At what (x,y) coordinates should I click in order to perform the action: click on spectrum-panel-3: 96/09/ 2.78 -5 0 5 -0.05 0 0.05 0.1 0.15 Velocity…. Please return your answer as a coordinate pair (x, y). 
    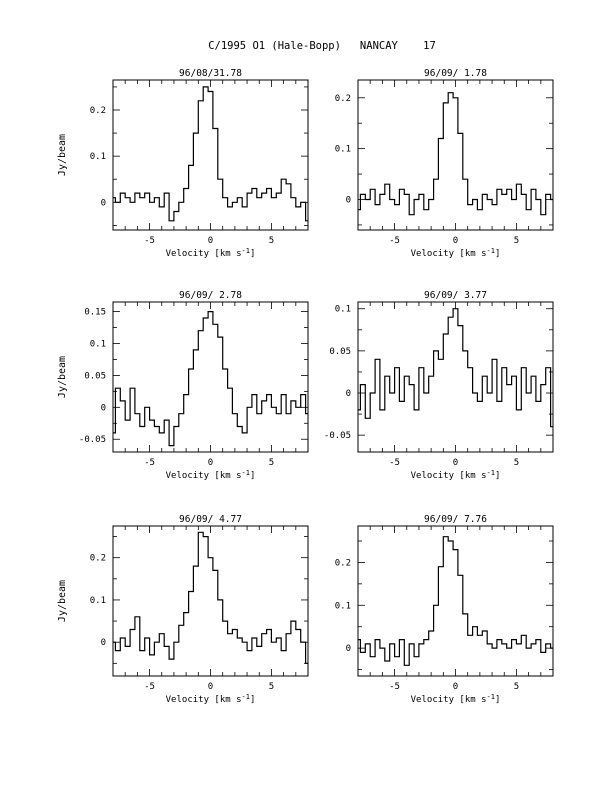
    Looking at the image, I should click on (183, 385).